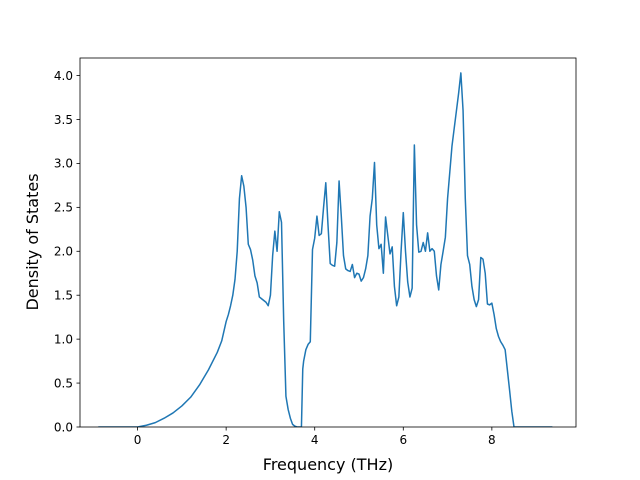 Image resolution: width=640 pixels, height=480 pixels. What do you see at coordinates (63, 76) in the screenshot?
I see `y-tick-label: 4.0` at bounding box center [63, 76].